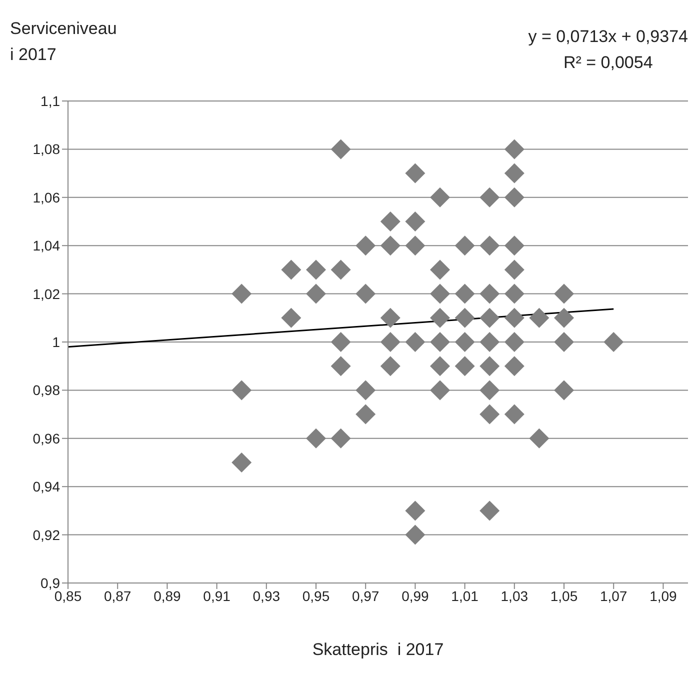 The height and width of the screenshot is (685, 692). What do you see at coordinates (514, 596) in the screenshot?
I see `x-tick-label: 1,03` at bounding box center [514, 596].